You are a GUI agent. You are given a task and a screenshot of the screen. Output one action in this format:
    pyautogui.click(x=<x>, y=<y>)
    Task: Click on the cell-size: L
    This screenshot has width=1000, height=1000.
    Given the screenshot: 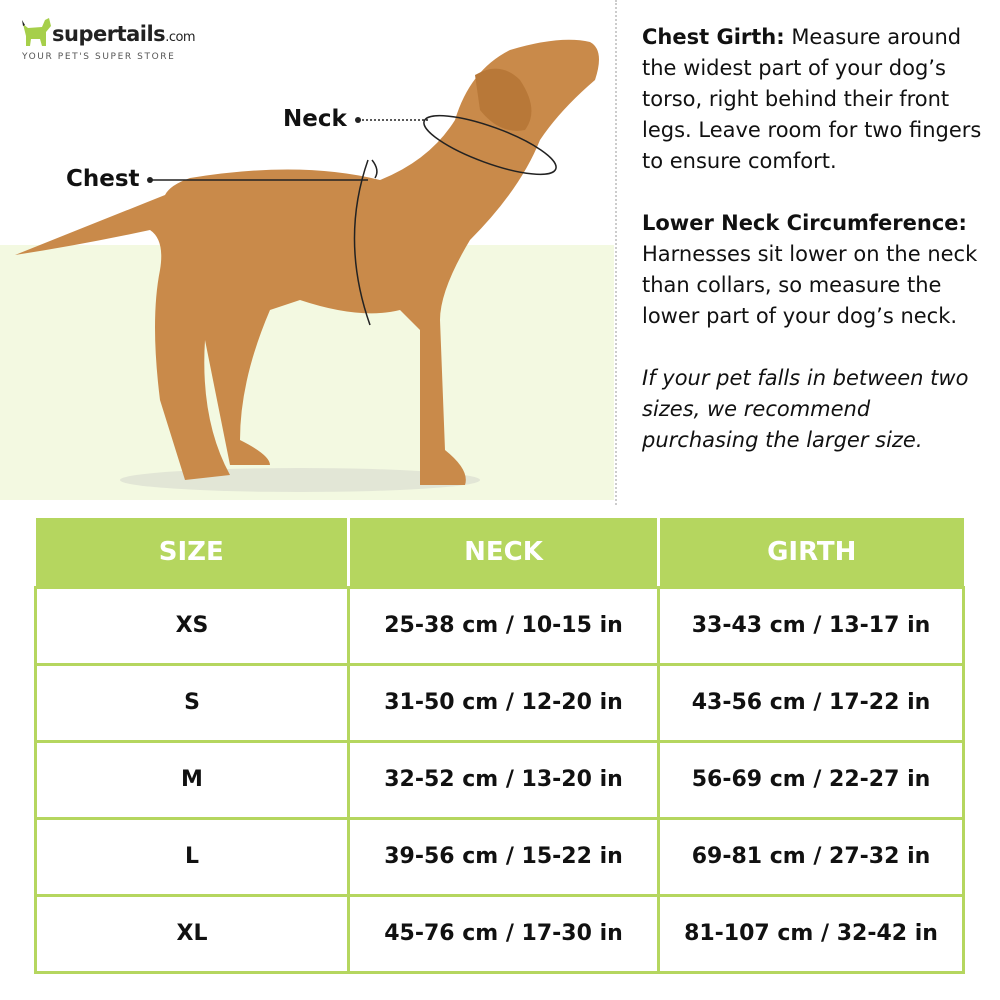 What is the action you would take?
    pyautogui.click(x=192, y=856)
    